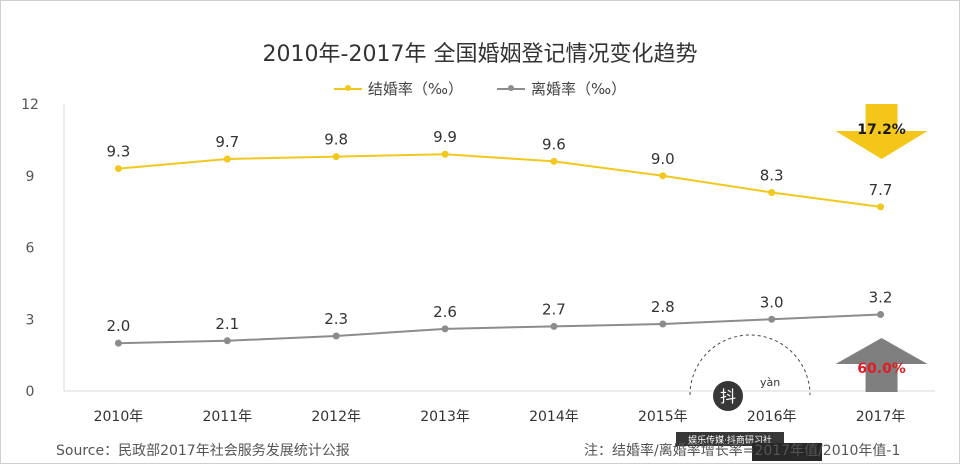 This screenshot has height=464, width=960. Describe the element at coordinates (554, 144) in the screenshot. I see `data-label-0-4: 9.6` at that location.